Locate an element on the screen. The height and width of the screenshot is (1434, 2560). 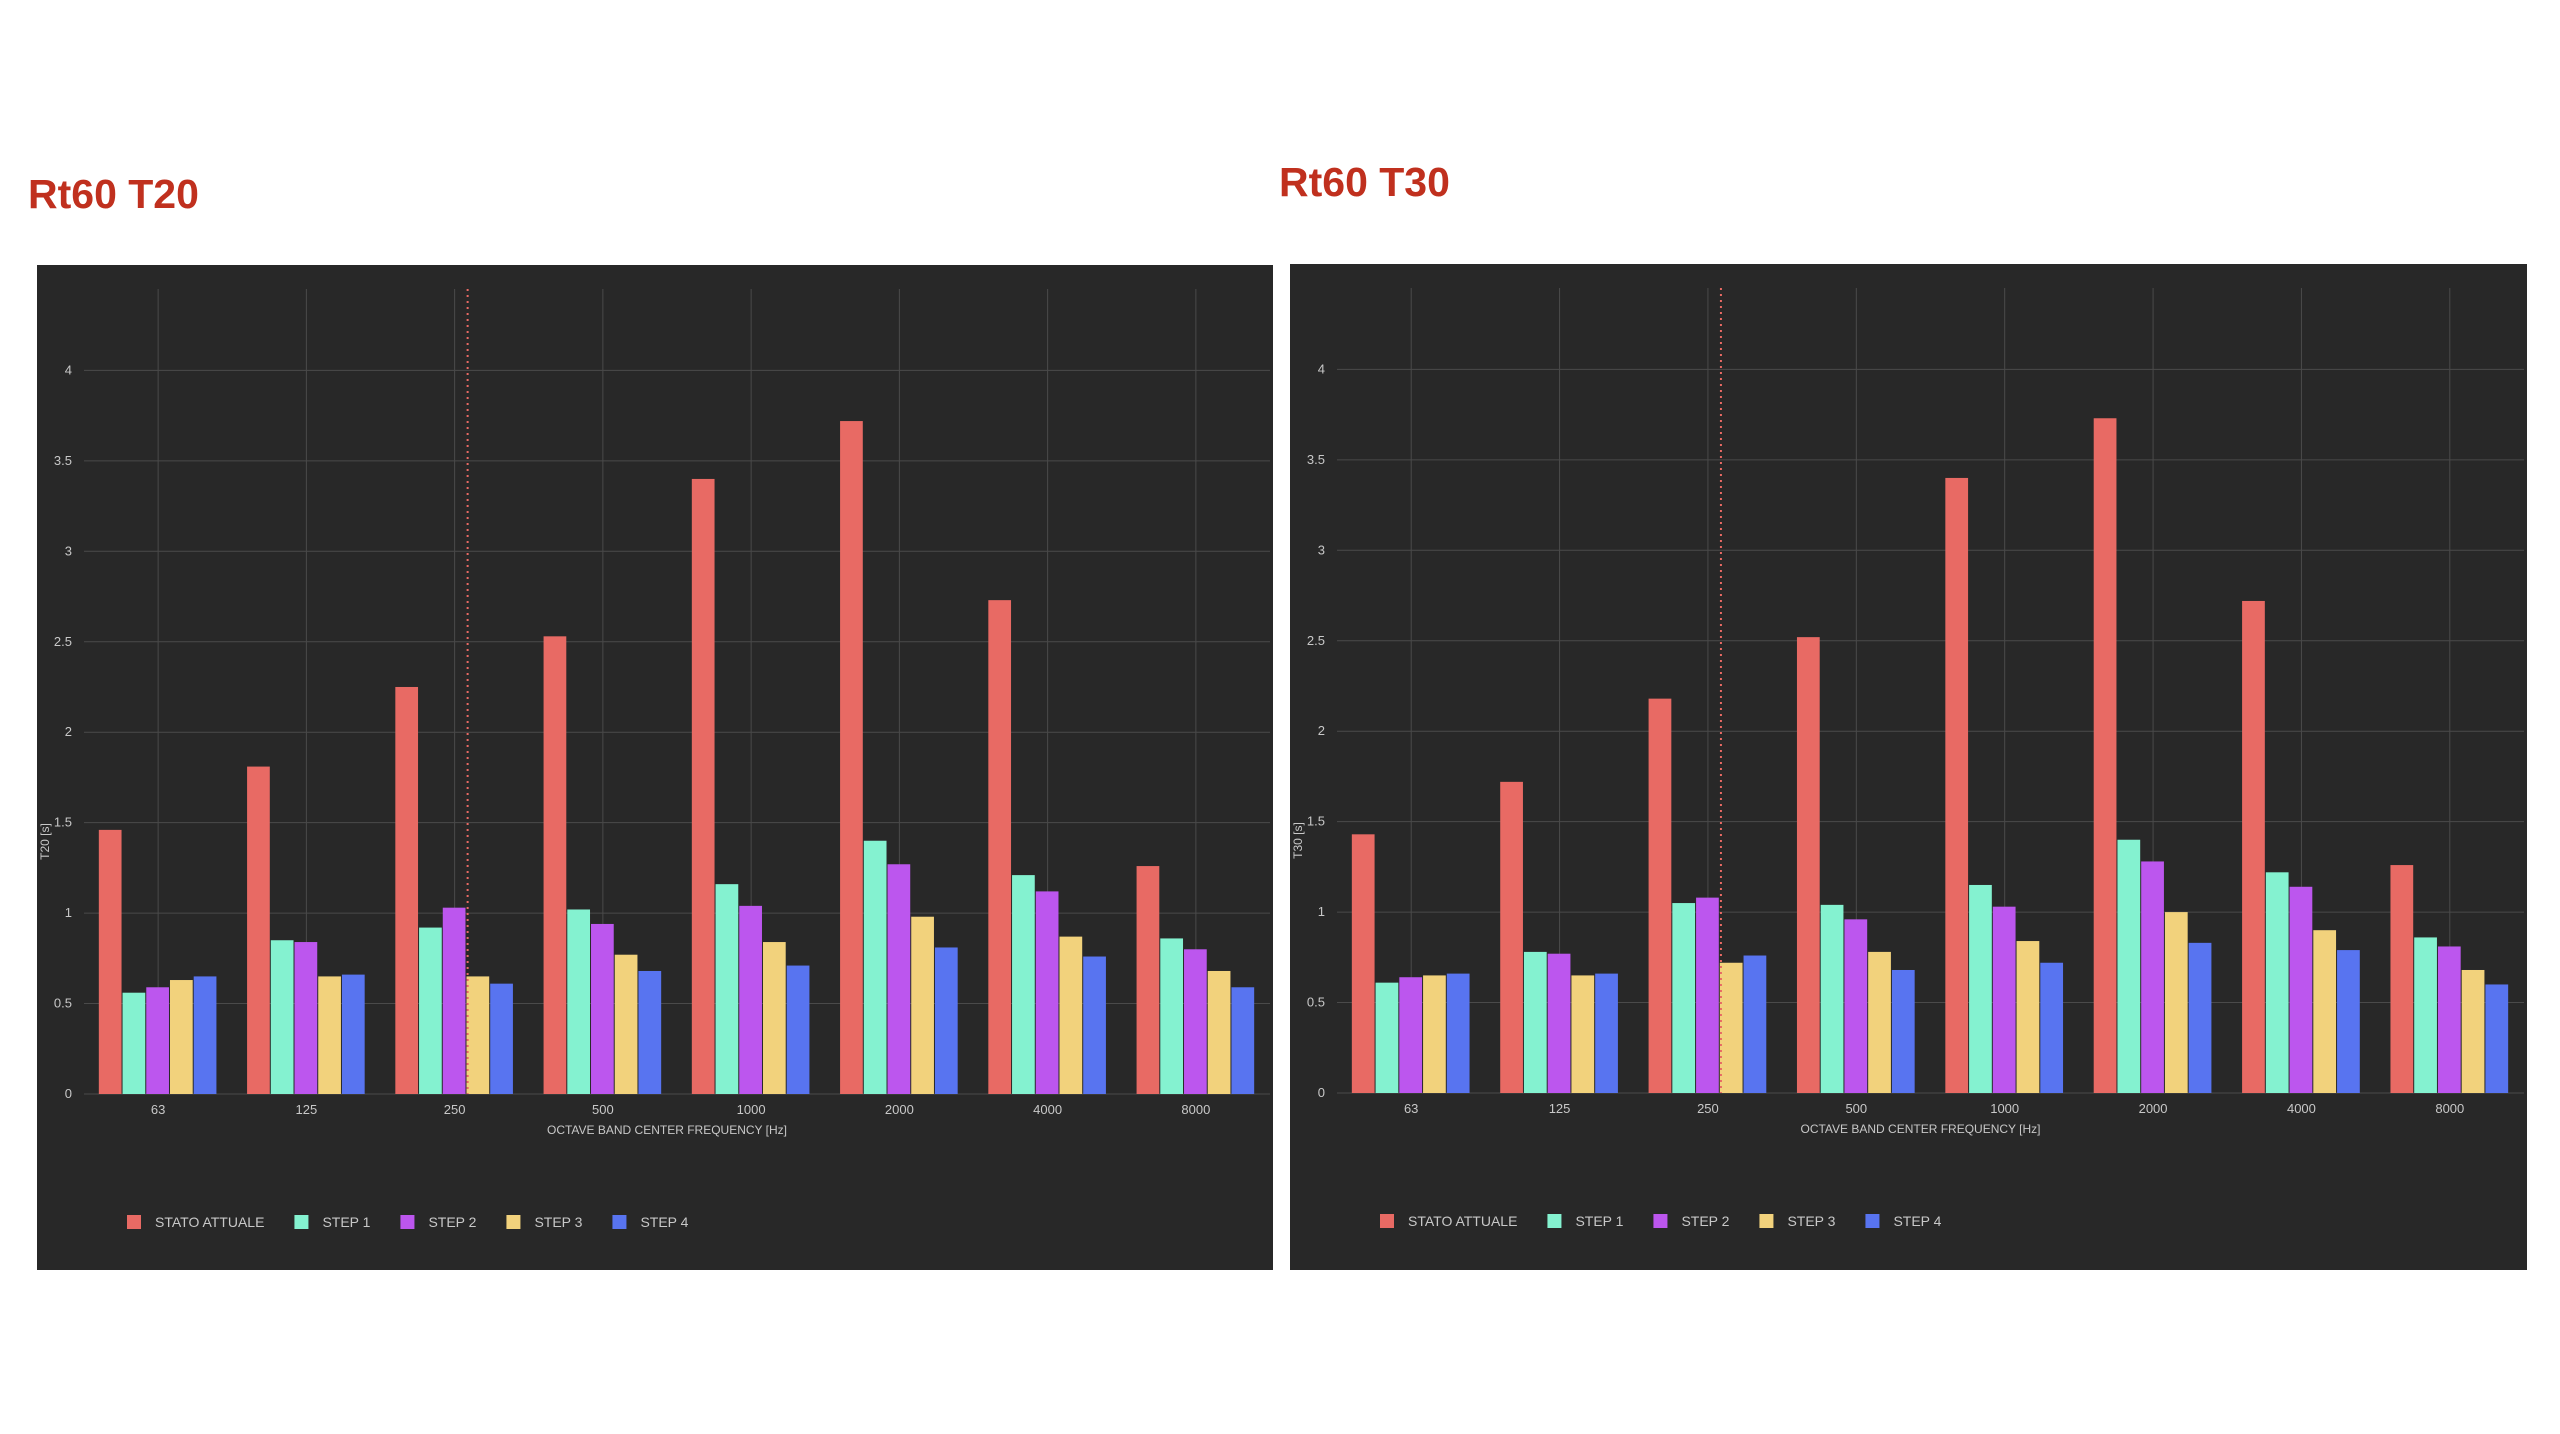
bar-t30-s3-2000 is located at coordinates (2152, 977).